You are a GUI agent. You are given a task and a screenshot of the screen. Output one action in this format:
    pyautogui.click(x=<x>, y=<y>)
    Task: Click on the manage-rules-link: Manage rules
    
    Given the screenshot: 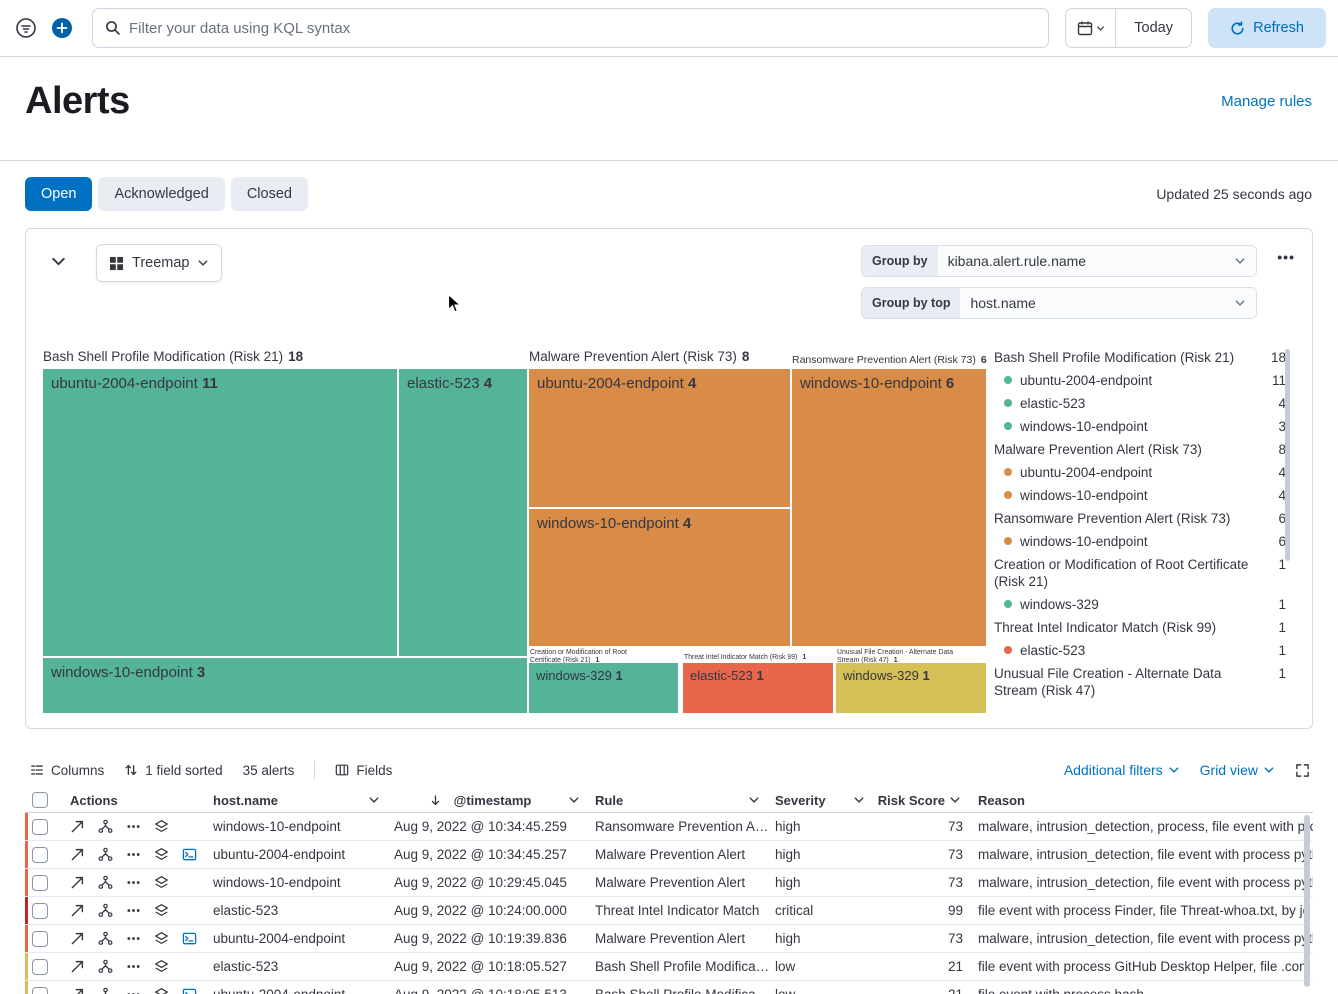 What is the action you would take?
    pyautogui.click(x=1266, y=101)
    